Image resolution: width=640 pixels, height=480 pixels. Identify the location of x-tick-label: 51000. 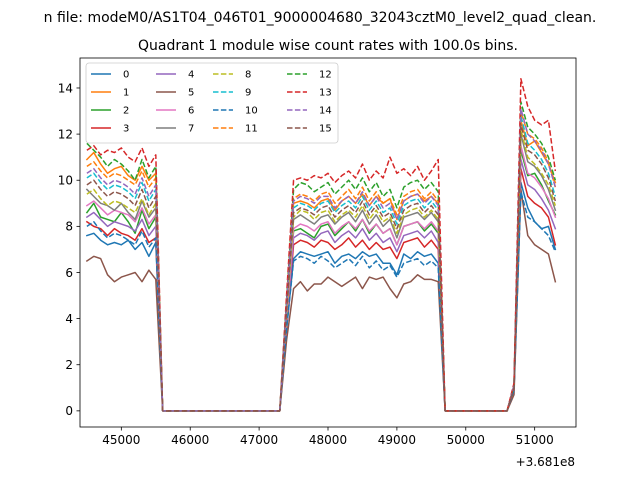
(535, 440).